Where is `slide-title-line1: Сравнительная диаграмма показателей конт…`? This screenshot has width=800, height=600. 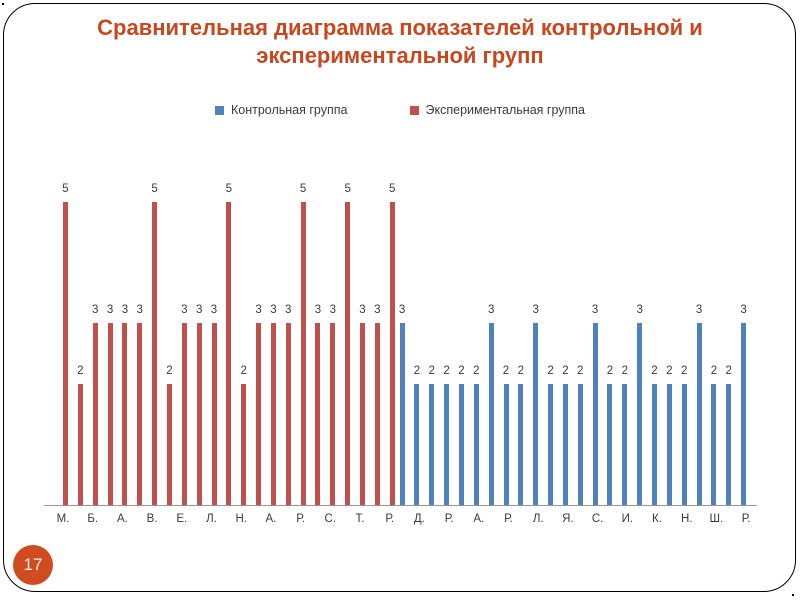 slide-title-line1: Сравнительная диаграмма показателей конт… is located at coordinates (400, 27).